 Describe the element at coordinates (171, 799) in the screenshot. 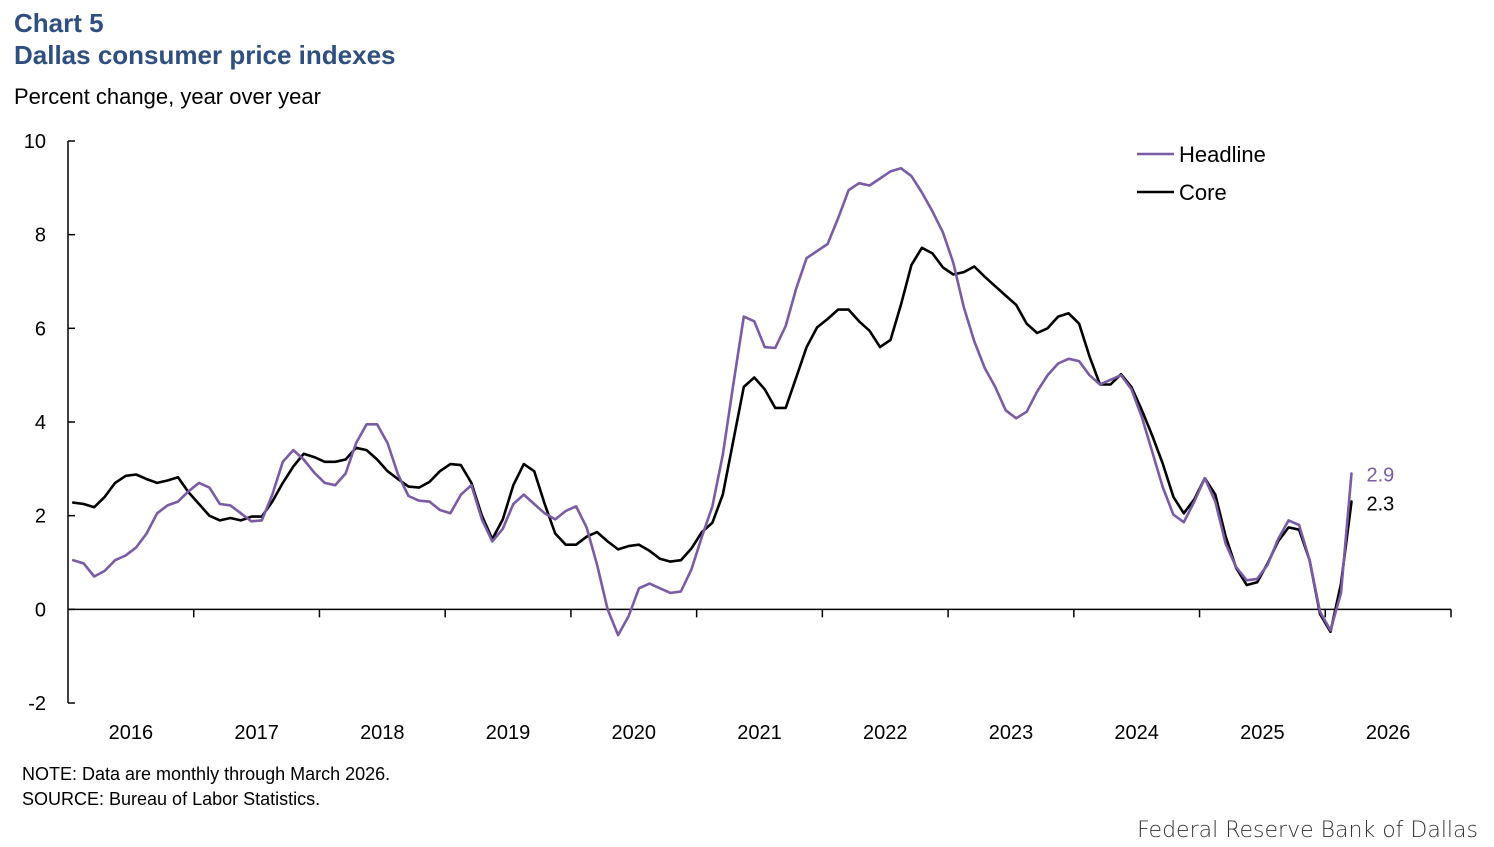

I see `footnote-source: SOURCE: Bureau of Labor Statistics.` at that location.